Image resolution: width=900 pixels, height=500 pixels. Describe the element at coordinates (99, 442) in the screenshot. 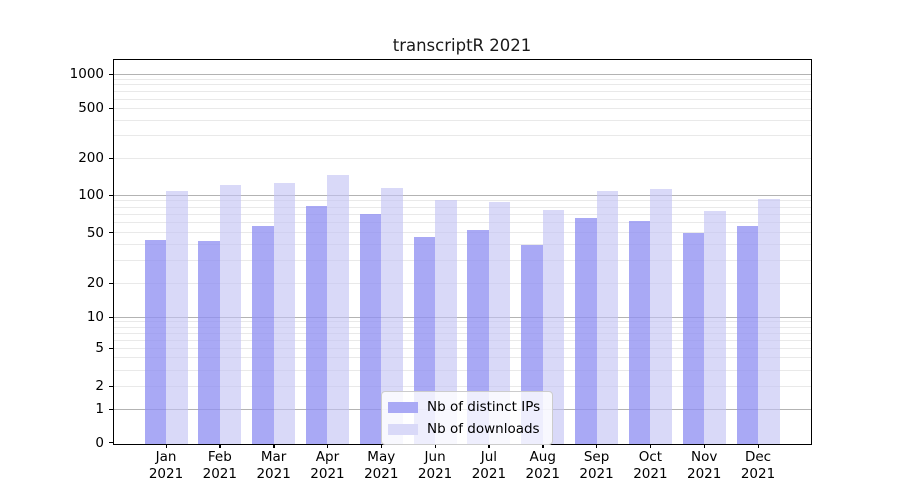

I see `y-axis-tick-label: 0` at that location.